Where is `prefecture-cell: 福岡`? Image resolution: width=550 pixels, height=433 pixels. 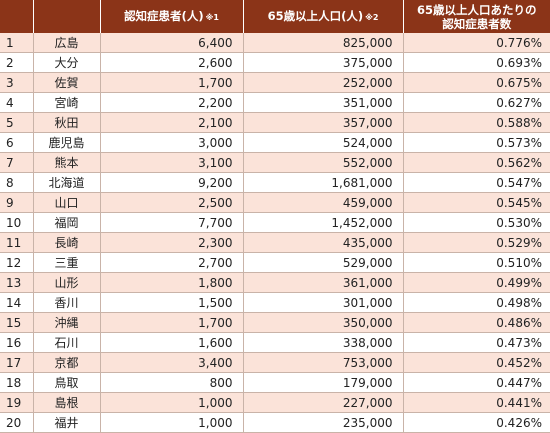
prefecture-cell: 福岡 is located at coordinates (67, 222).